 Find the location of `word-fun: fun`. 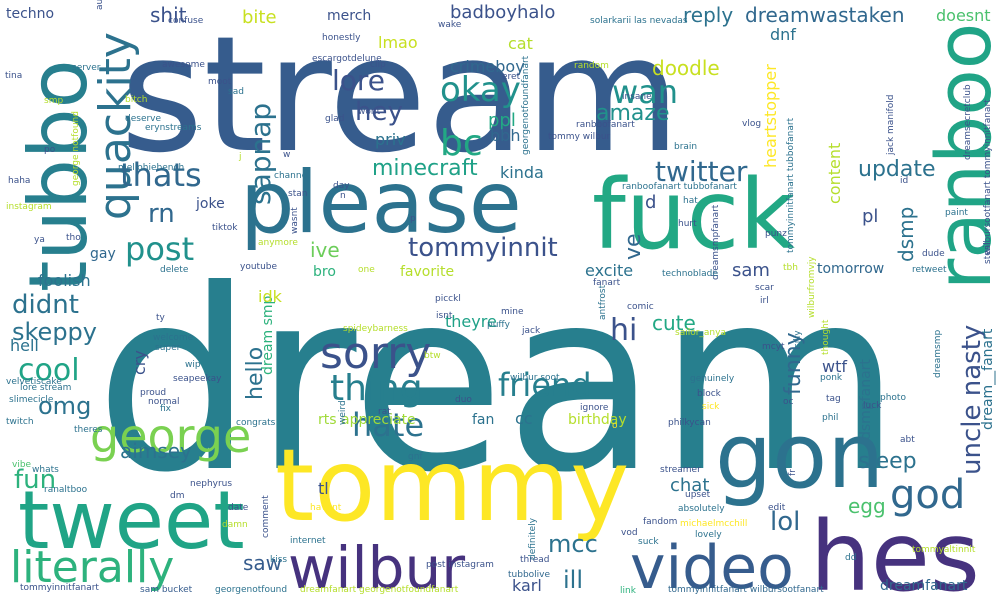

word-fun: fun is located at coordinates (35, 480).